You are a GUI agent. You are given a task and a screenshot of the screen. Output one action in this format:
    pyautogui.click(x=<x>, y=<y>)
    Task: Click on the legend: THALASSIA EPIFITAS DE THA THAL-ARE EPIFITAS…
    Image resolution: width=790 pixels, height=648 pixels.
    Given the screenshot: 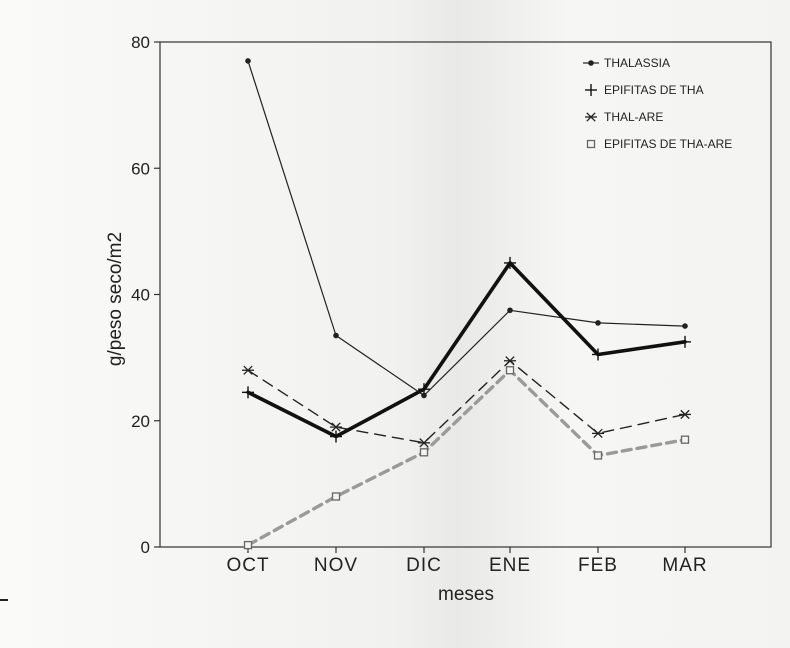 What is the action you would take?
    pyautogui.click(x=657, y=103)
    